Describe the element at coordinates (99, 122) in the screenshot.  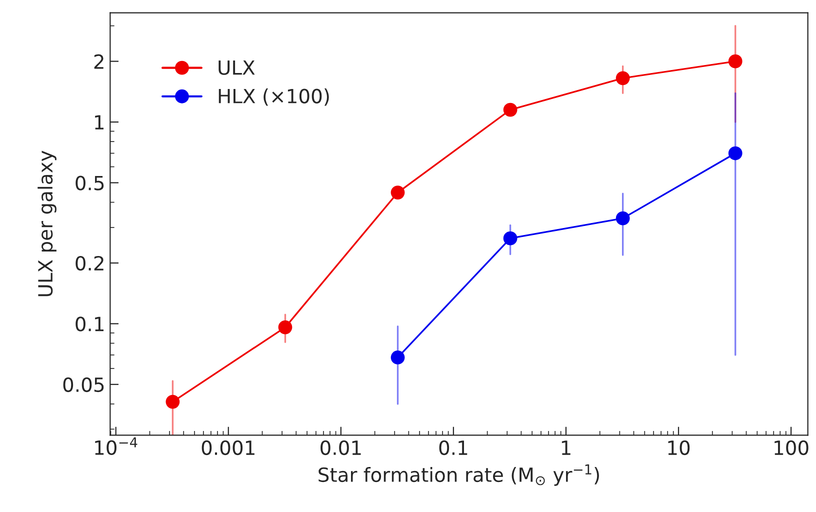
I see `y-tick-label: 1` at that location.